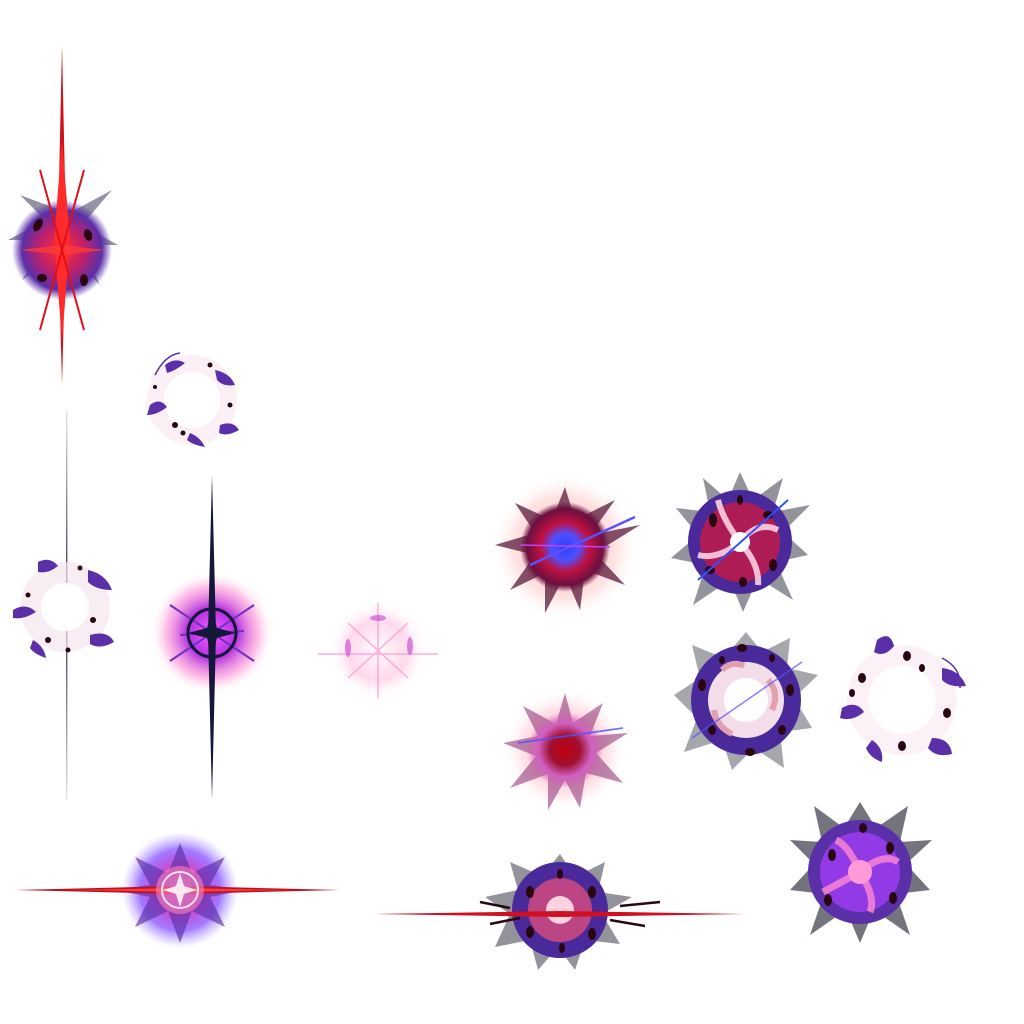  I want to click on burst-red-core, so click(565, 750).